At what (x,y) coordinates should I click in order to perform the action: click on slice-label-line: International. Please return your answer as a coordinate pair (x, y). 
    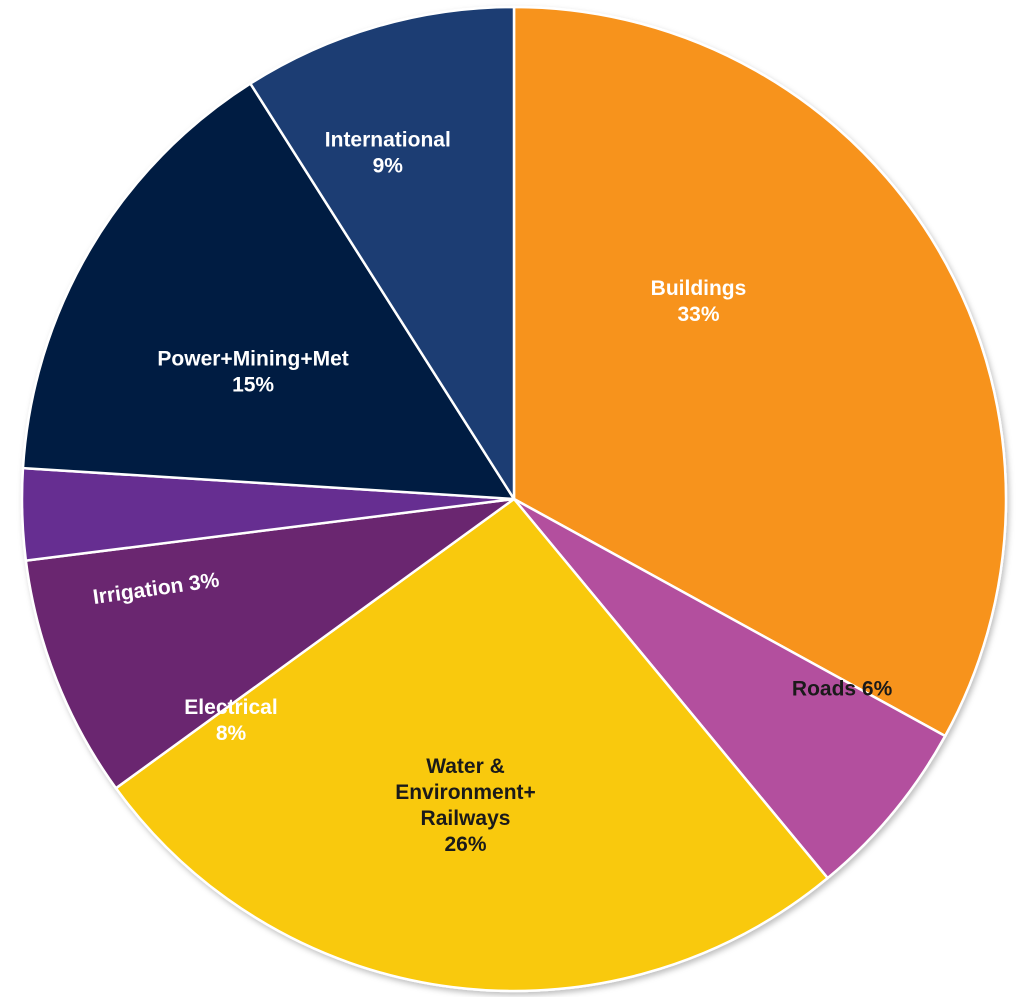
    Looking at the image, I should click on (388, 139).